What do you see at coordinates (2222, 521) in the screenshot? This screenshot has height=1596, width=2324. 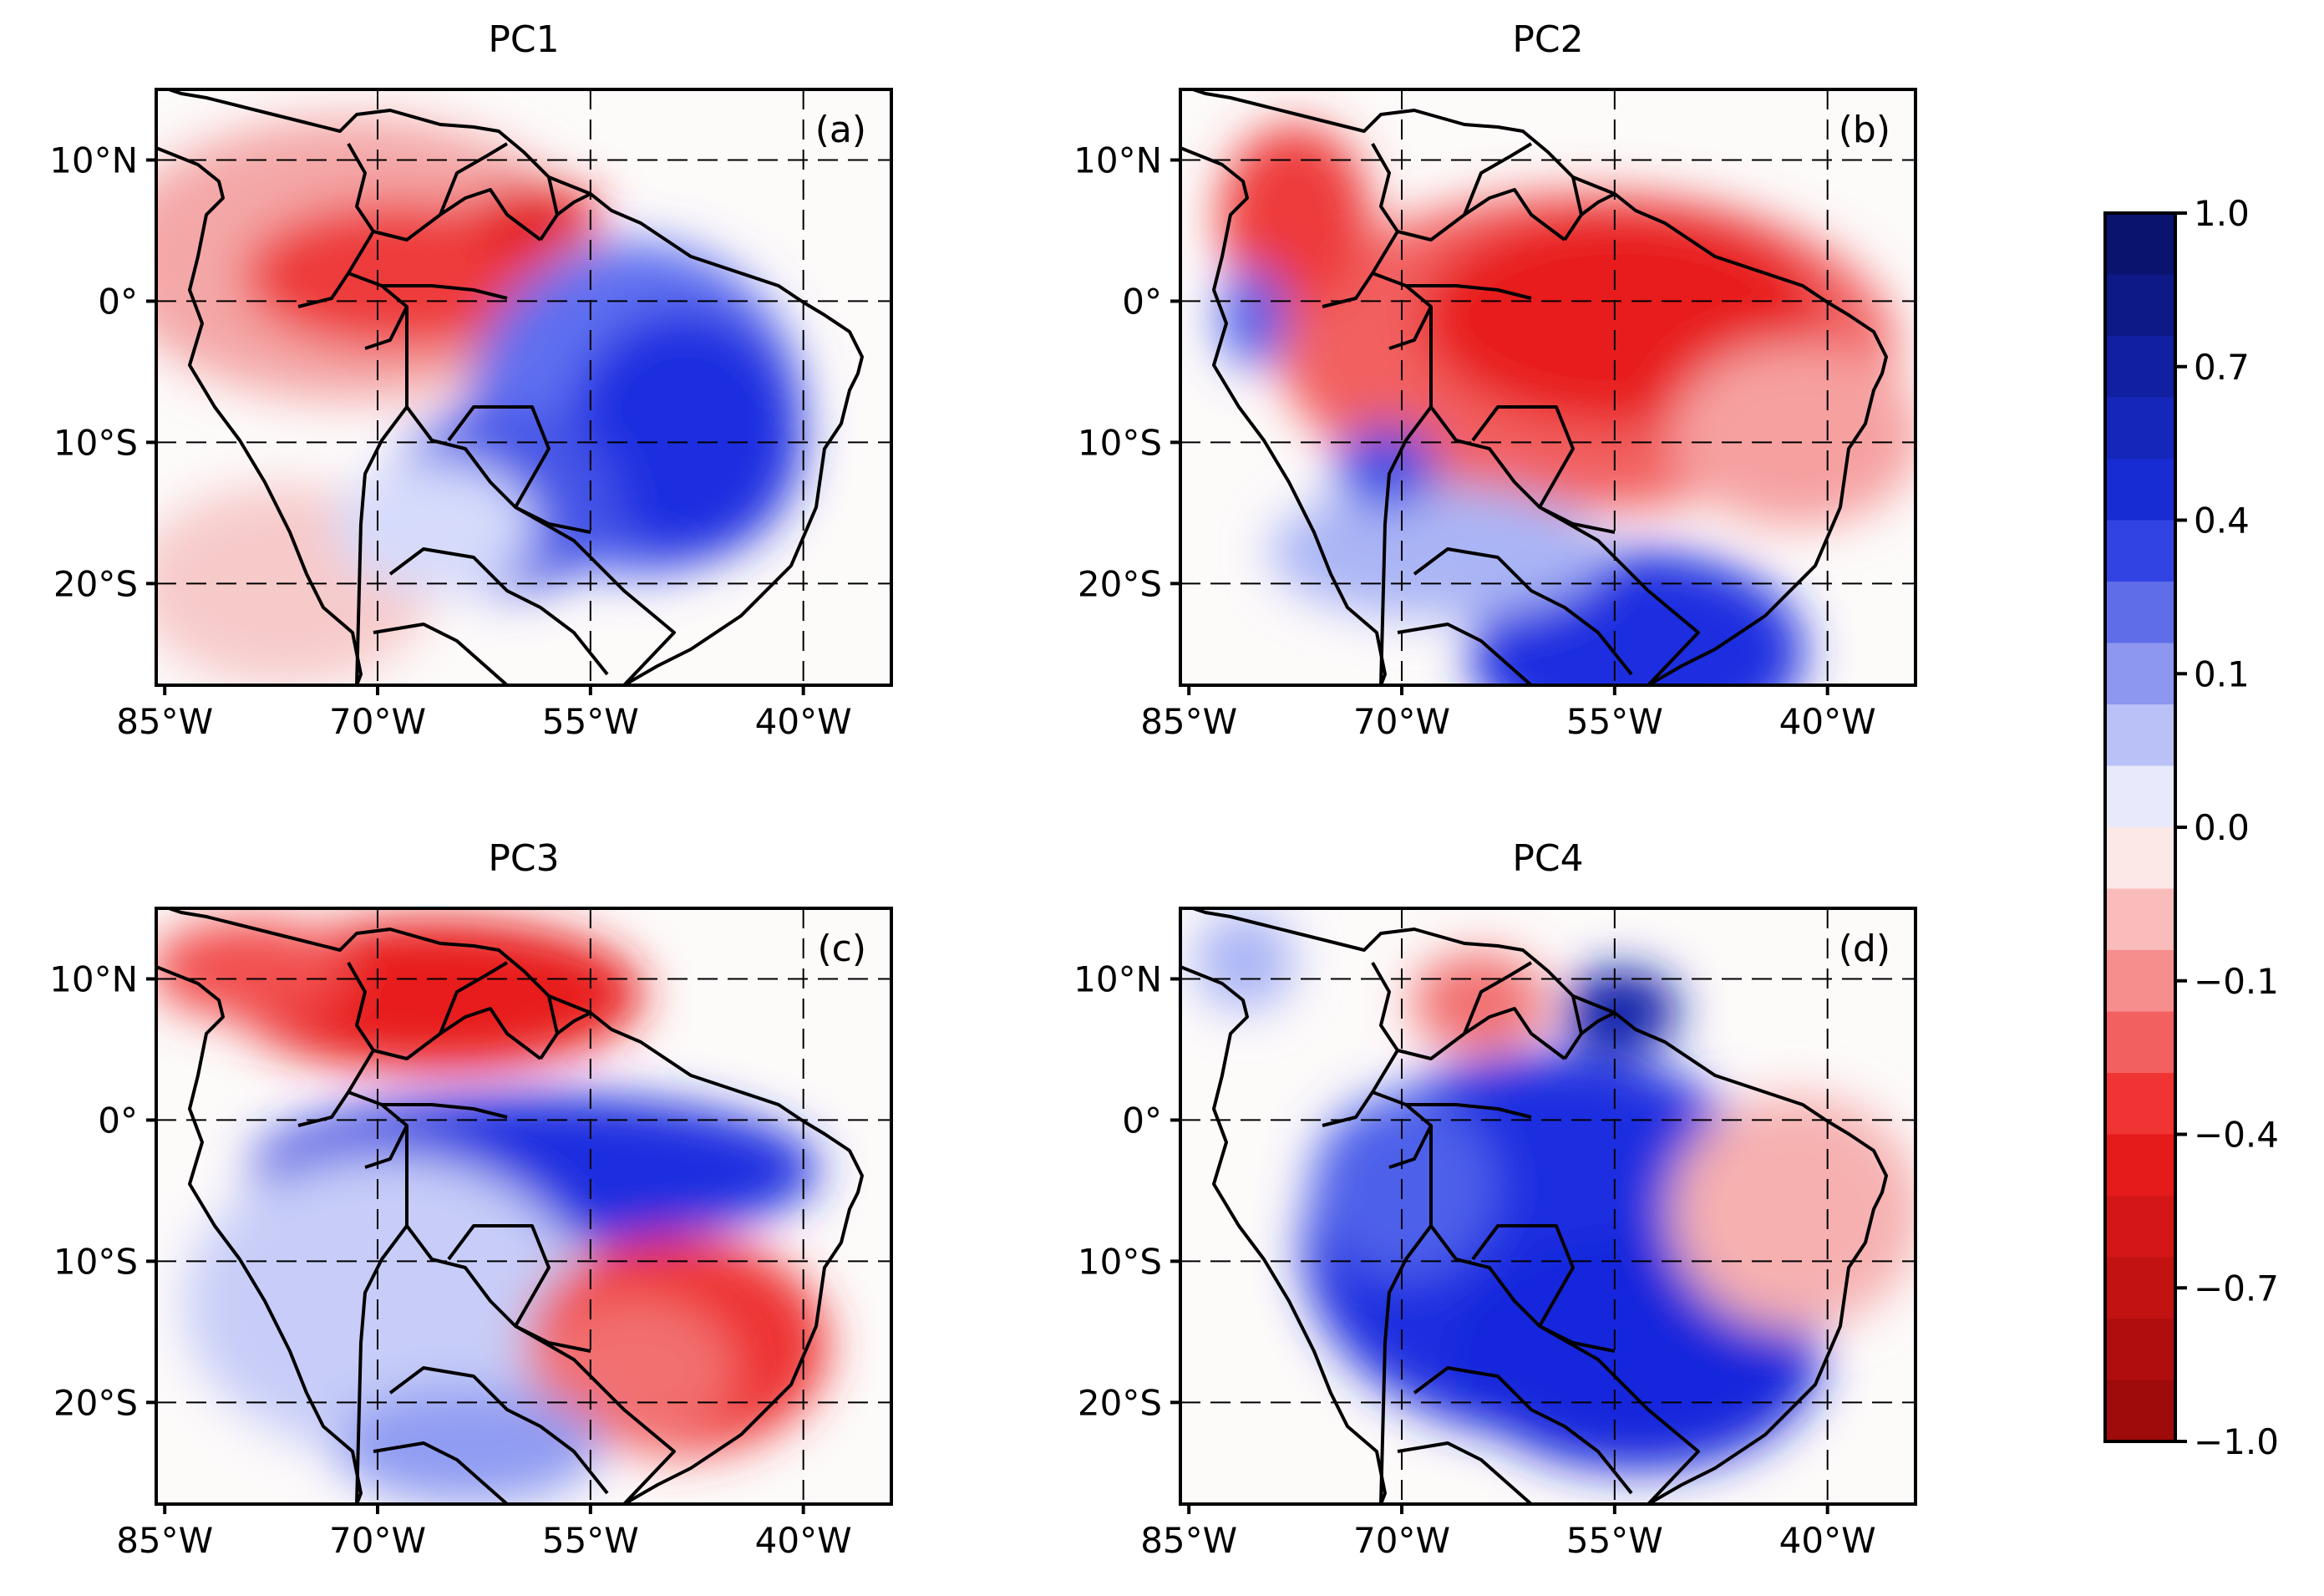 I see `colorbar-tick-label: 0.4` at bounding box center [2222, 521].